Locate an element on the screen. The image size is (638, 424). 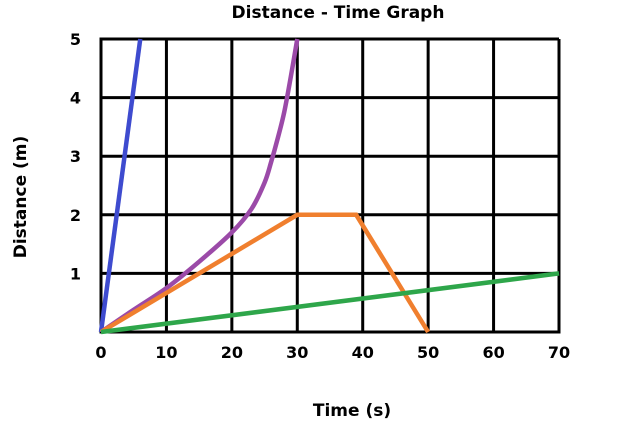
x-tick-label-0: 0 is located at coordinates (100, 352).